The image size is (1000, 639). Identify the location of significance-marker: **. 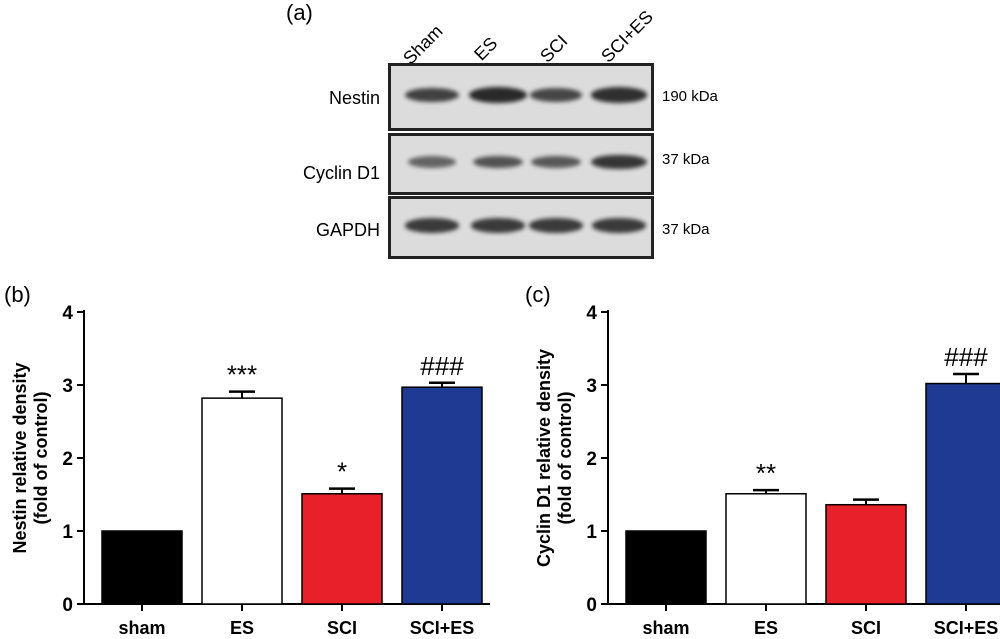
(766, 473).